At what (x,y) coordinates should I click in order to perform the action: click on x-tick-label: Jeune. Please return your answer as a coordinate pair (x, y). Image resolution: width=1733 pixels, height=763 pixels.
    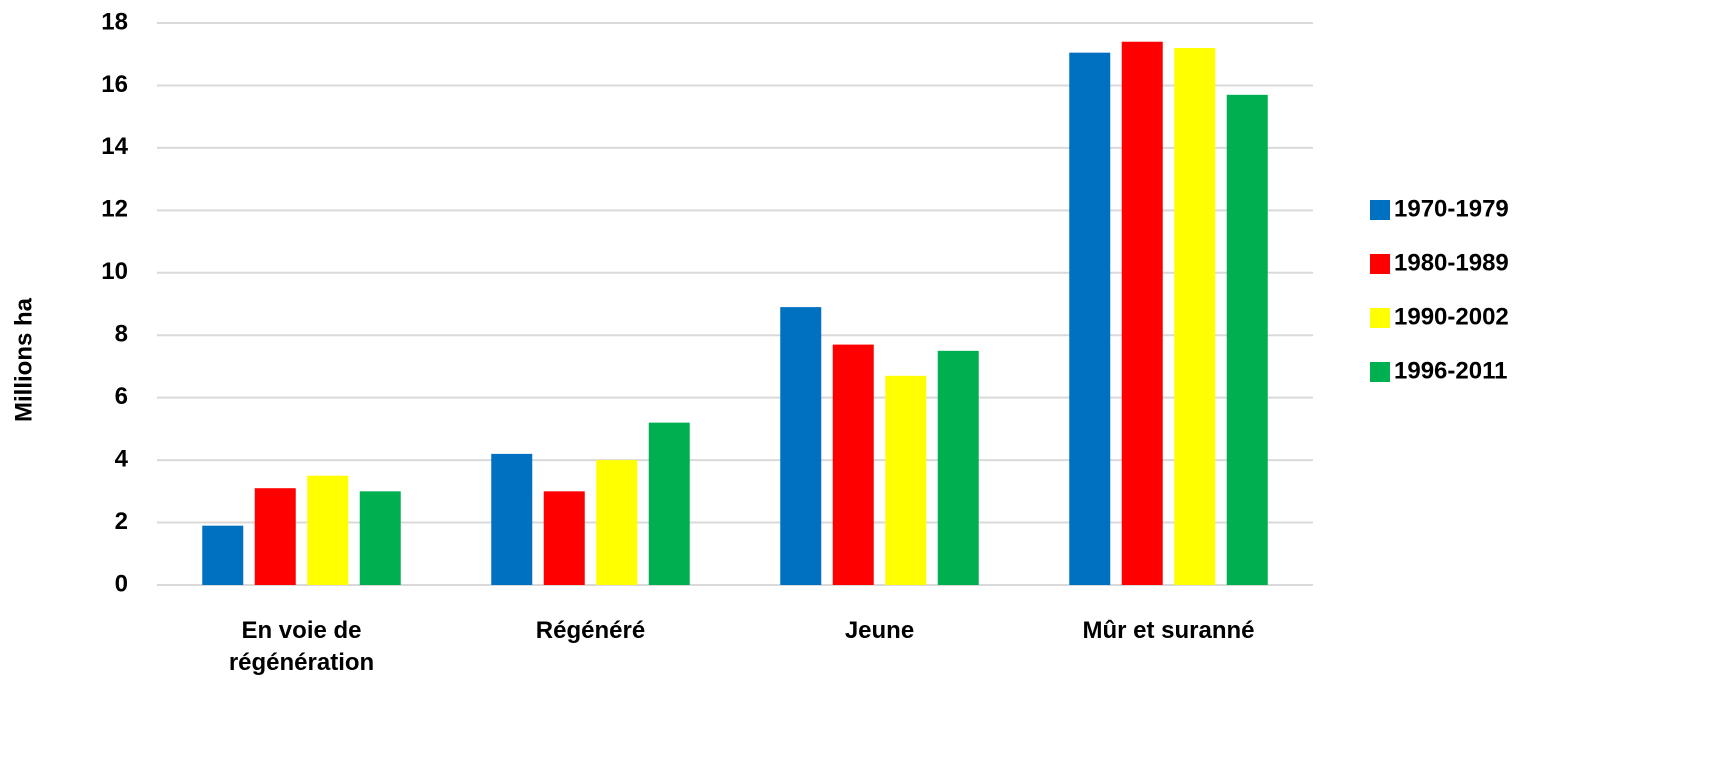
    Looking at the image, I should click on (879, 630).